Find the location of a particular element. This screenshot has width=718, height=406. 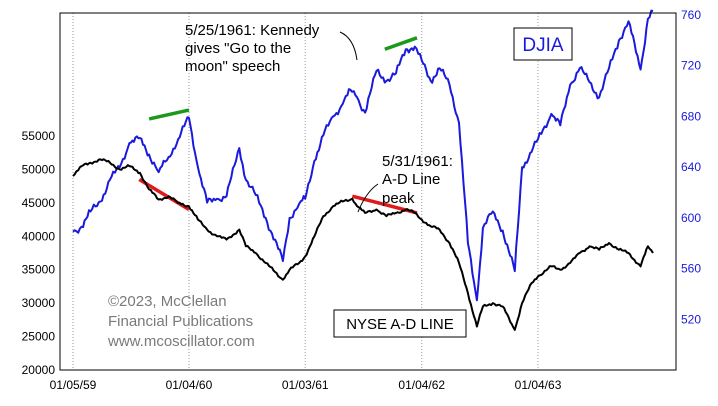

left-tick-label-2: 30000 is located at coordinates (39, 303).